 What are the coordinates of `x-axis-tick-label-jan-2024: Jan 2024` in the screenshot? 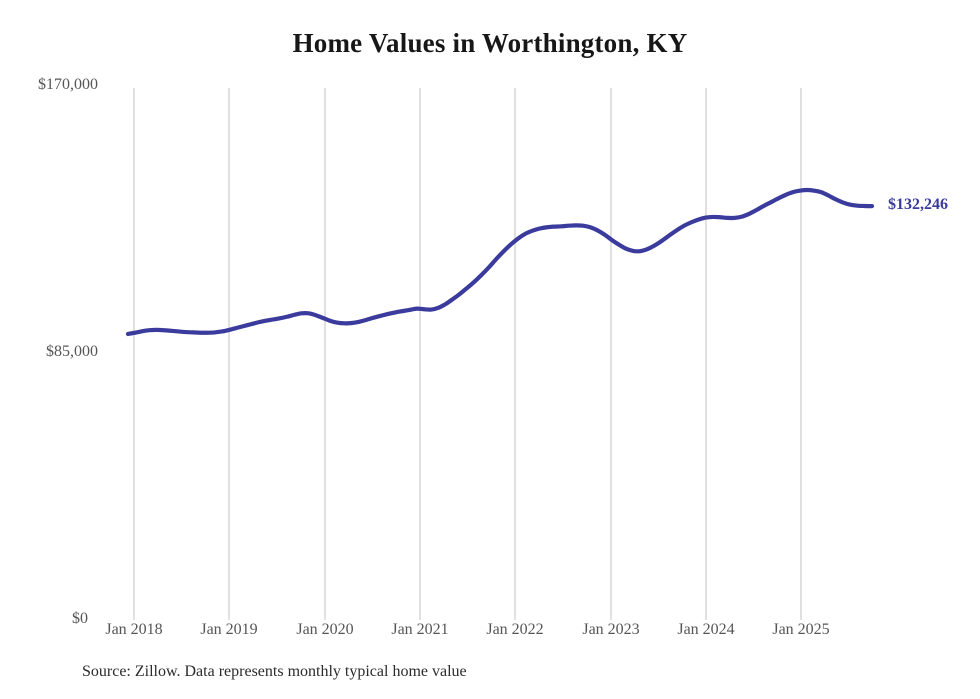 It's located at (706, 629).